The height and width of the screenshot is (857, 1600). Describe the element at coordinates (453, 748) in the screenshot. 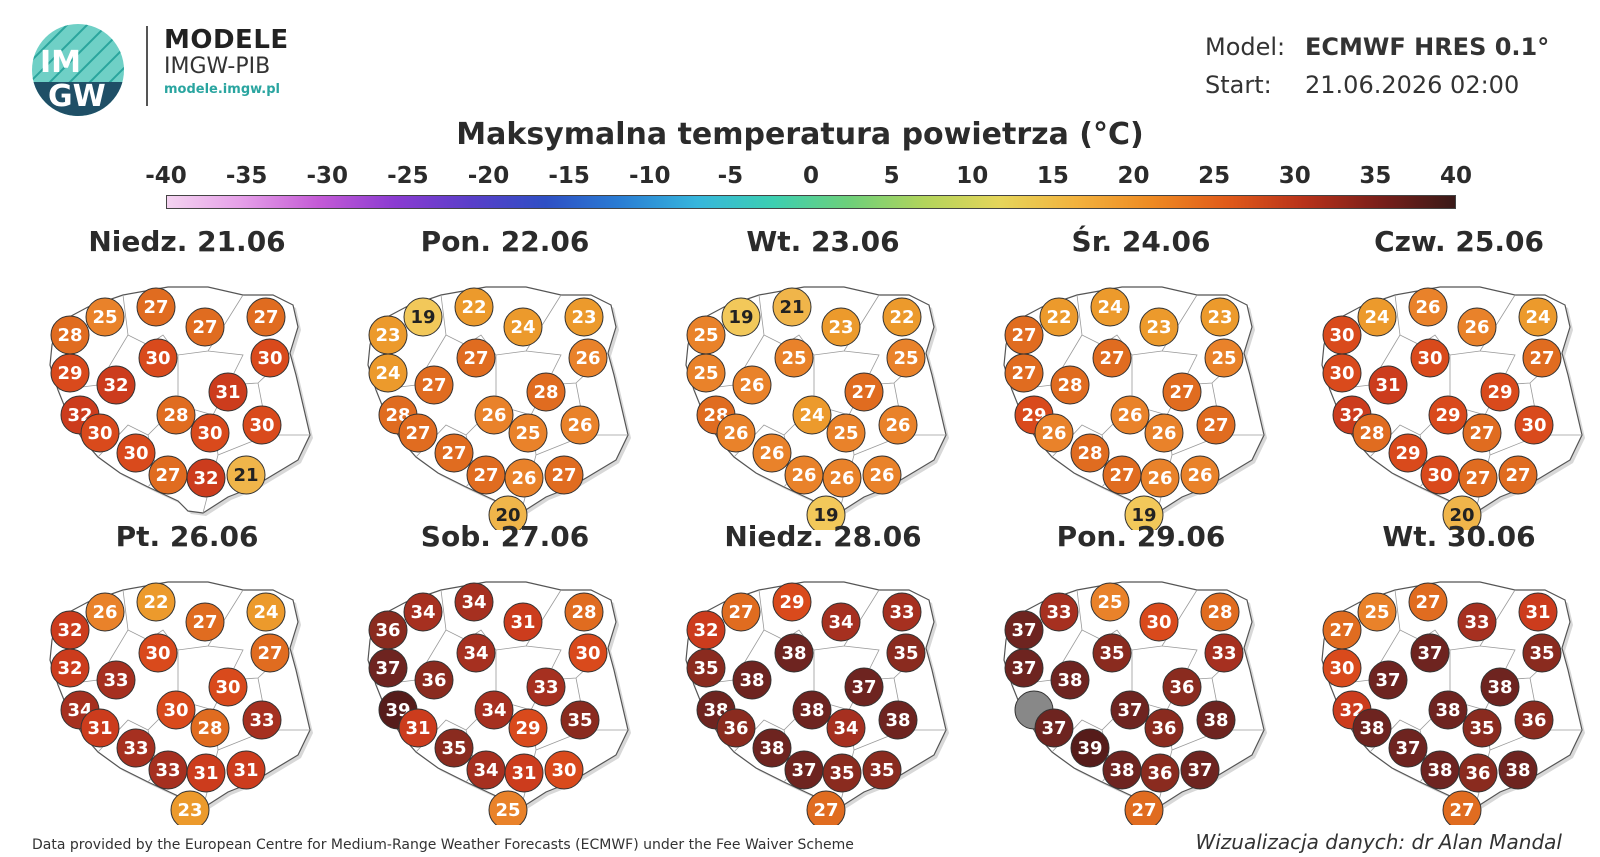

I see `station-value: 35` at that location.